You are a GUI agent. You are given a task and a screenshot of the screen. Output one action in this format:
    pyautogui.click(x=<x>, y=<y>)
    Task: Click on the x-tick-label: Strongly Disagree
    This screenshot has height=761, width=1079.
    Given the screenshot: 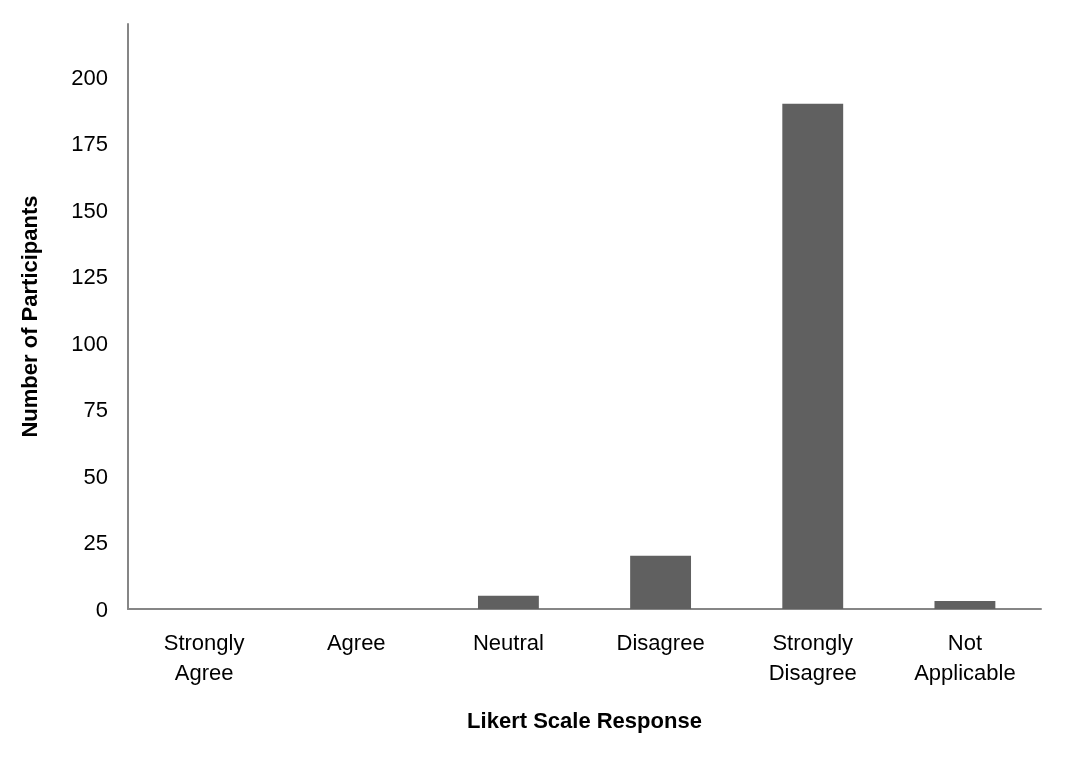 What is the action you would take?
    pyautogui.click(x=812, y=657)
    